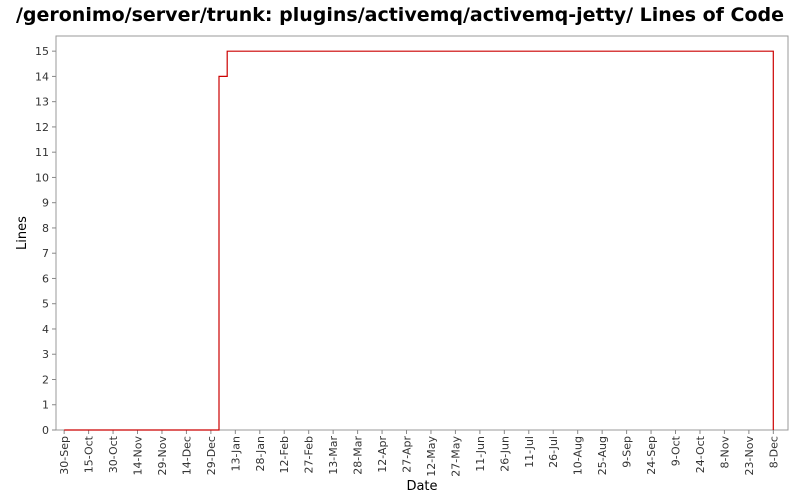 The height and width of the screenshot is (500, 800). Describe the element at coordinates (22, 233) in the screenshot. I see `y-axis-label: Lines` at that location.